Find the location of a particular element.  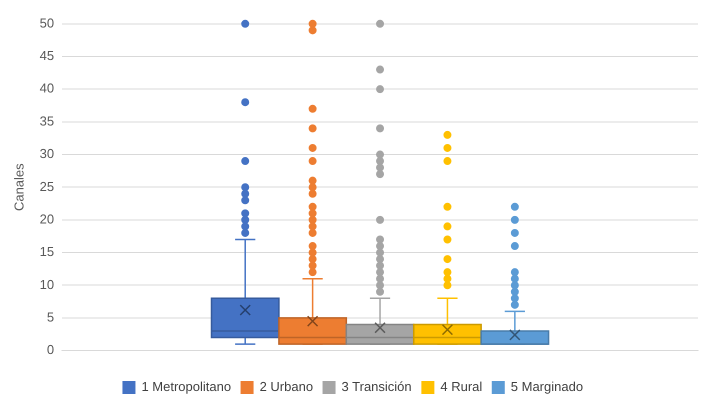

y-tick-label: 45 is located at coordinates (47, 56).